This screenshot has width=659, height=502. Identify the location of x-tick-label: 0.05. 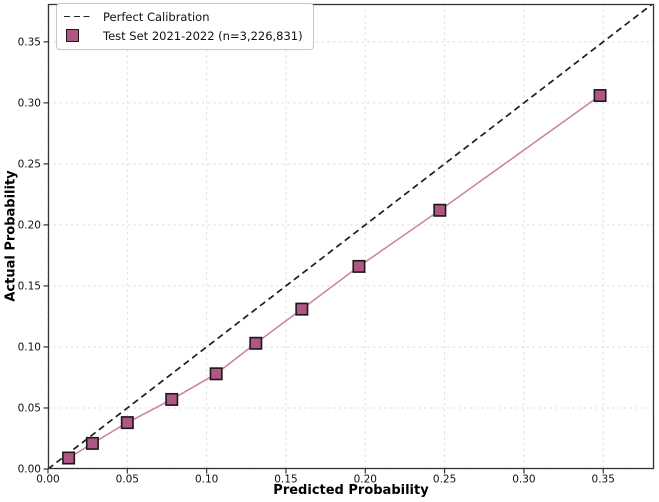
(127, 480).